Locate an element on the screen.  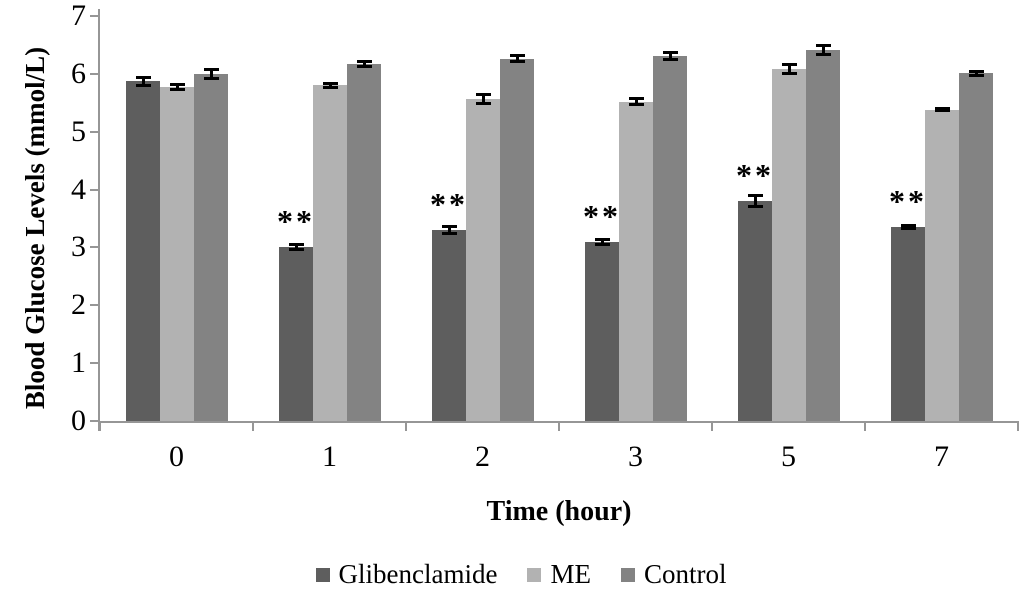
bar-group-t0 is located at coordinates (176, 218).